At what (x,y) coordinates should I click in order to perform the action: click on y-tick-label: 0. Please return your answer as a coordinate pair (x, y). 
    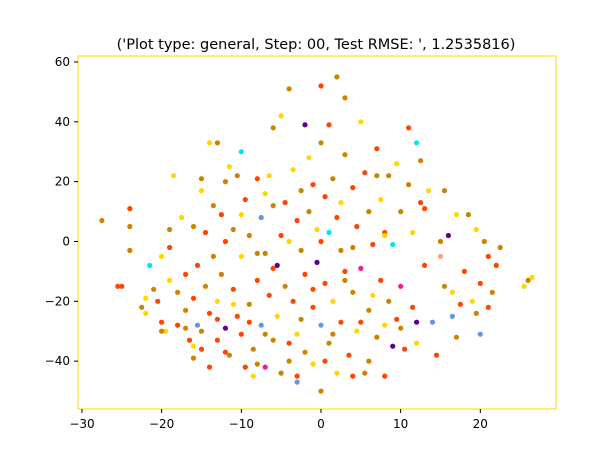
    Looking at the image, I should click on (66, 241).